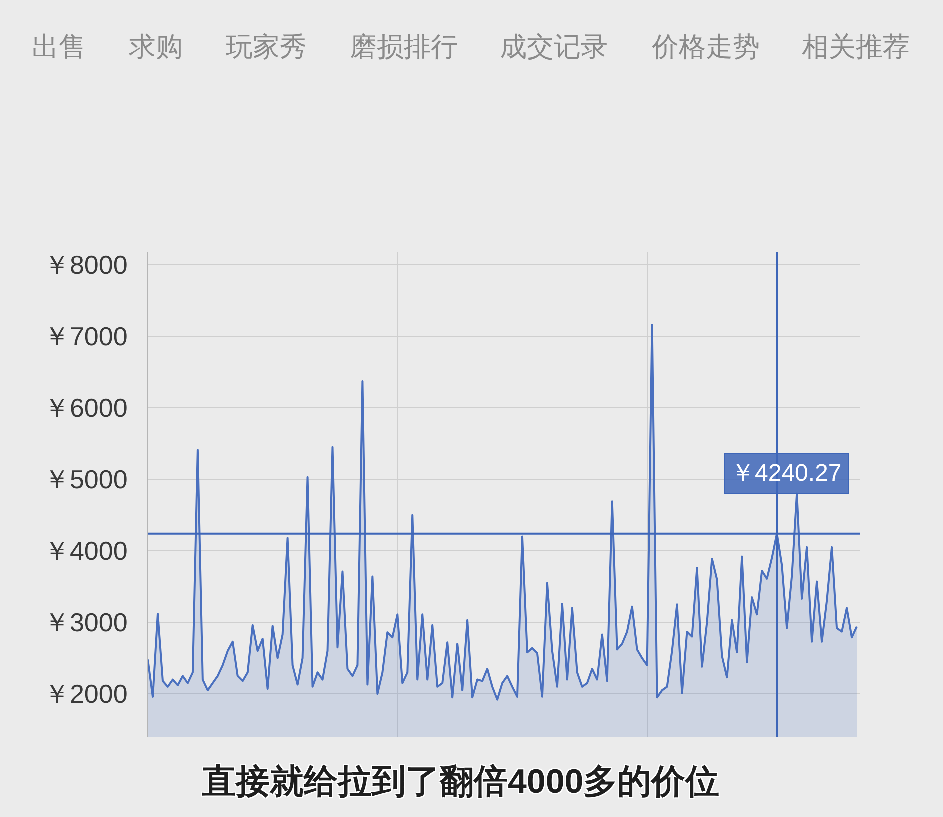 Image resolution: width=943 pixels, height=817 pixels. I want to click on y-tick-label: ￥2000, so click(86, 694).